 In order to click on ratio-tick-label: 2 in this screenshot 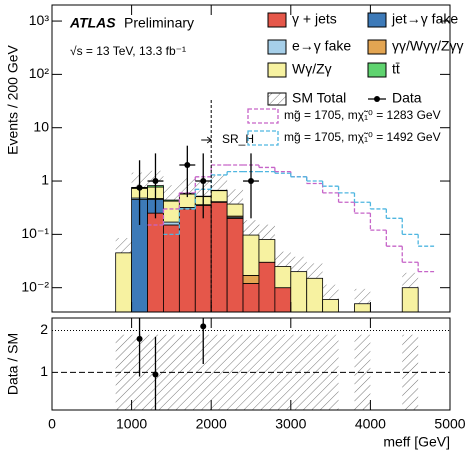, I will do `click(44, 329)`.